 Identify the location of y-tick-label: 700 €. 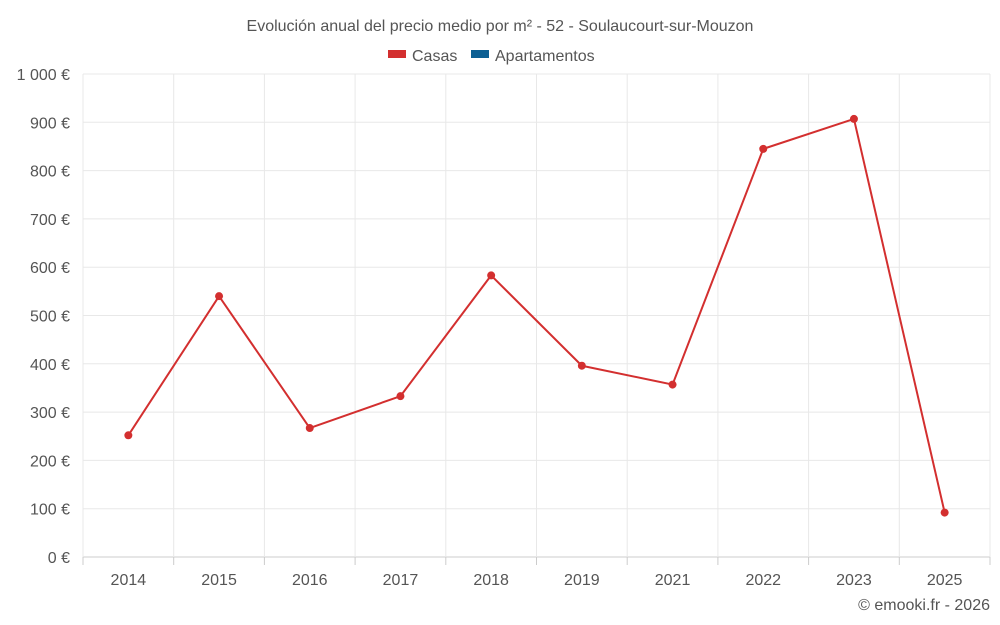
(50, 220).